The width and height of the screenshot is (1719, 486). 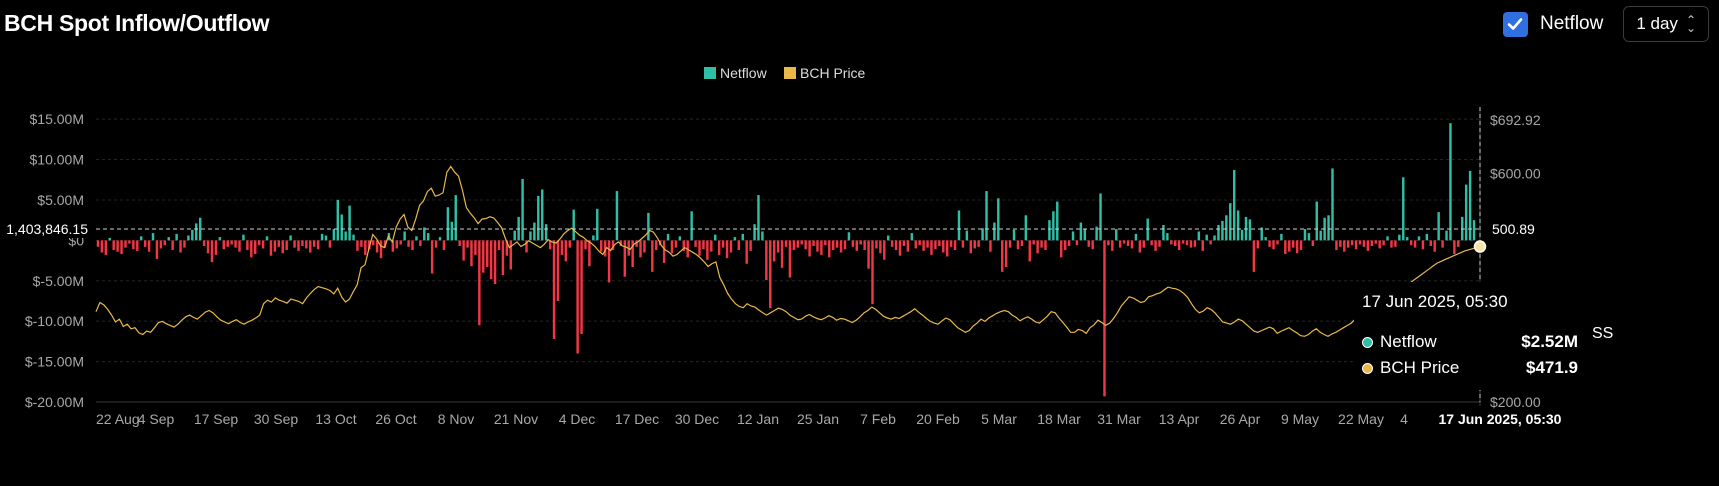 What do you see at coordinates (833, 73) in the screenshot?
I see `legend-label: BCH Price` at bounding box center [833, 73].